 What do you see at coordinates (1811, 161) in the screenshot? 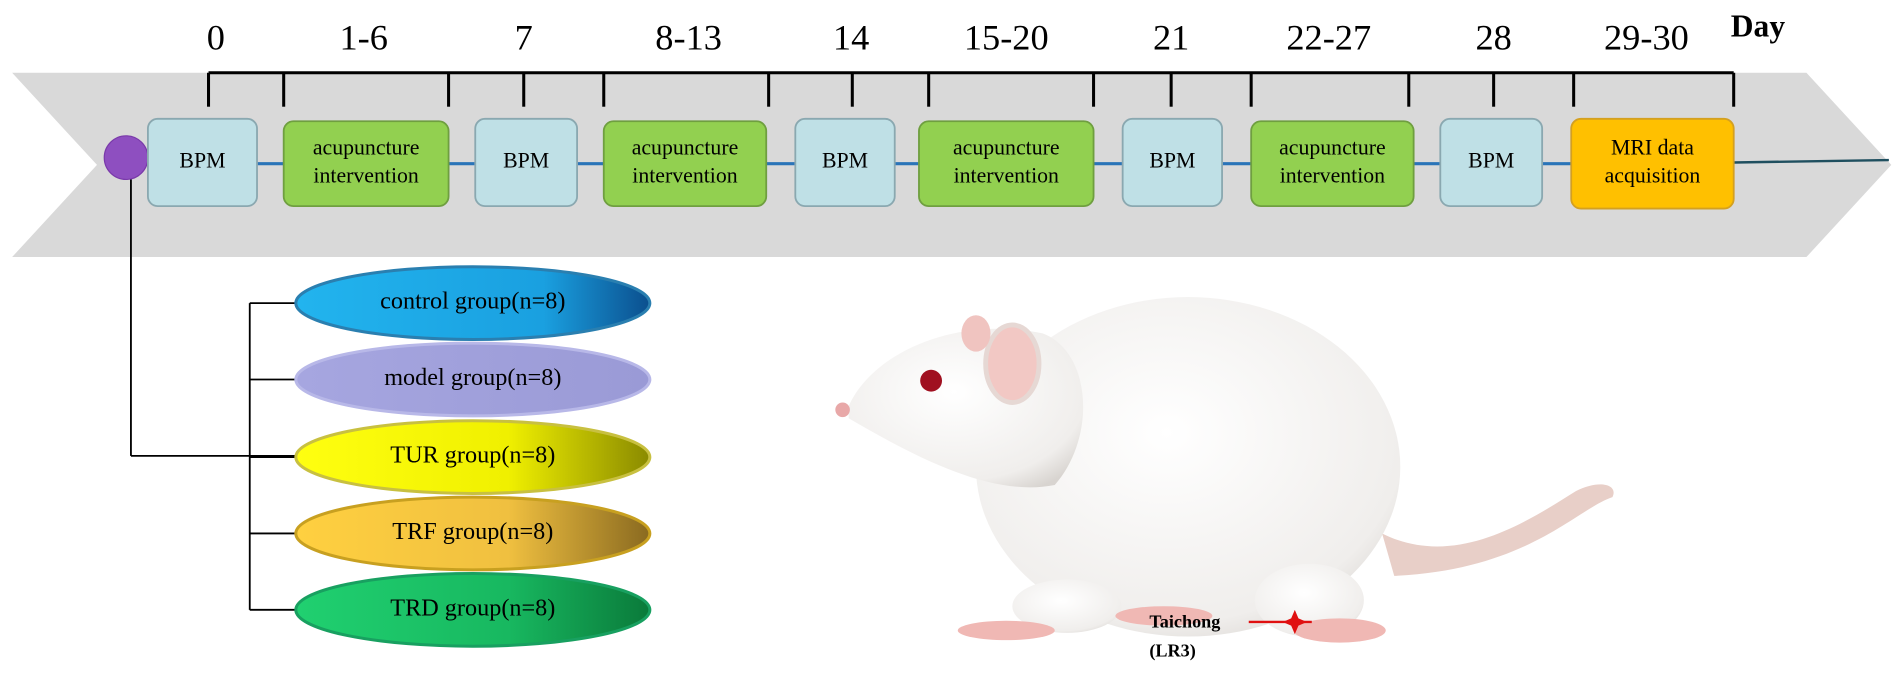
I see `connector` at bounding box center [1811, 161].